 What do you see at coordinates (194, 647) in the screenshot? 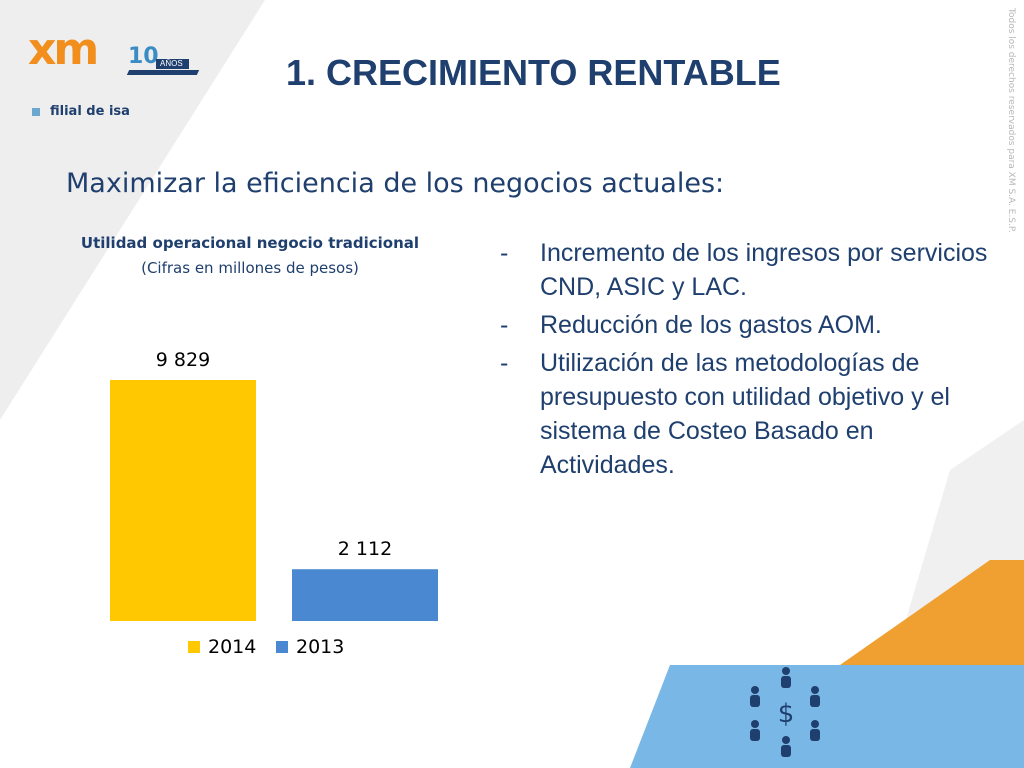
I see `legend-swatch-2014` at bounding box center [194, 647].